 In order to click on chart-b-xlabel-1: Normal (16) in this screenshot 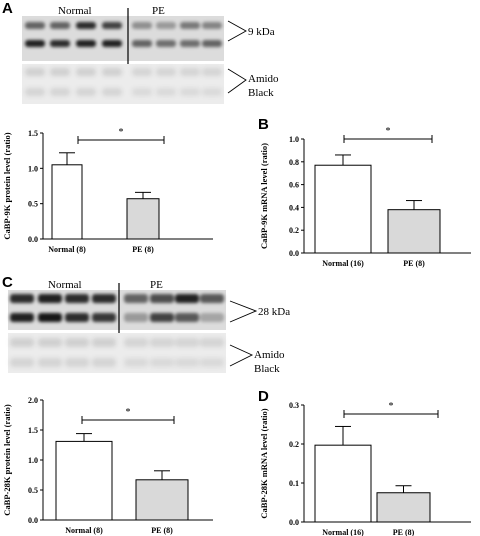, I will do `click(343, 263)`.